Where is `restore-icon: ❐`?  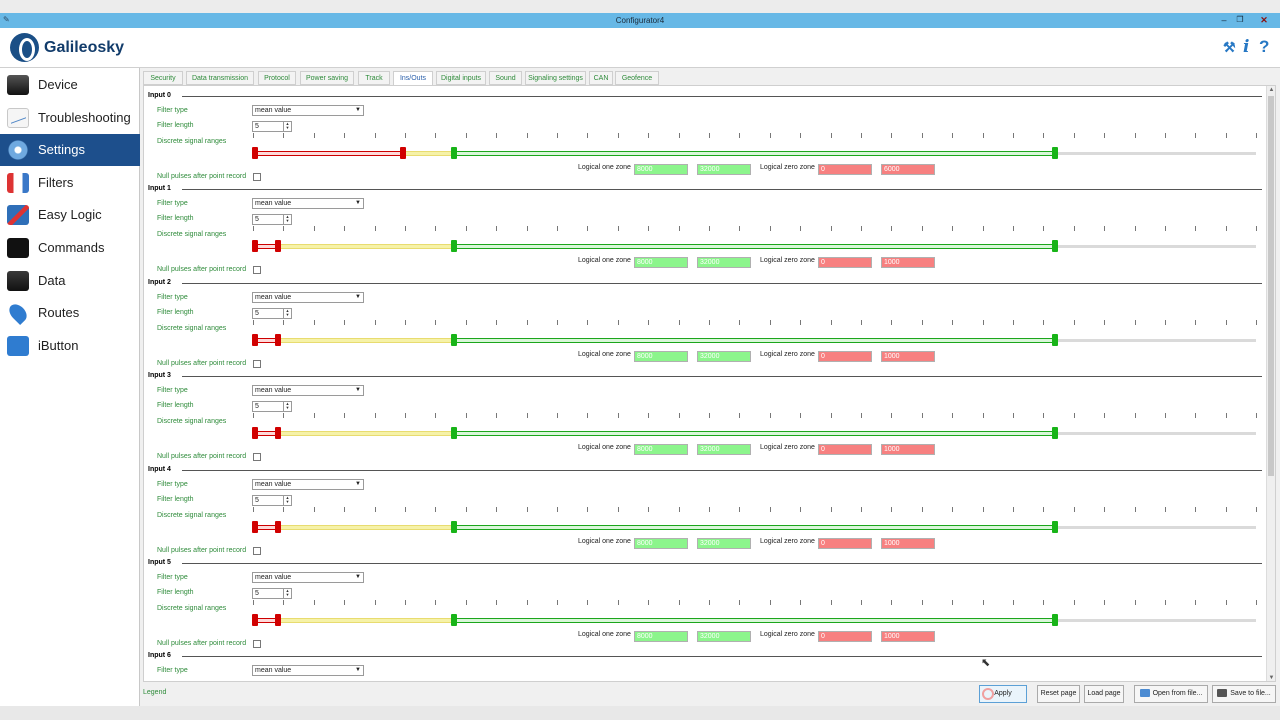 restore-icon: ❐ is located at coordinates (1240, 19).